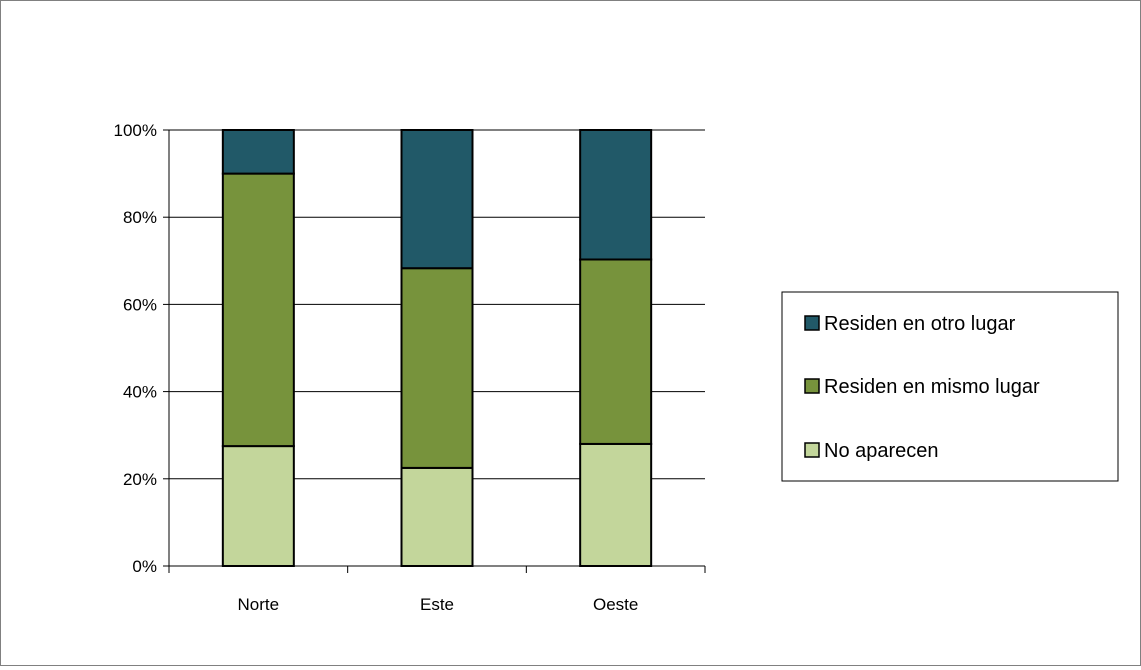 Image resolution: width=1141 pixels, height=670 pixels. Describe the element at coordinates (932, 387) in the screenshot. I see `legend-label-1: Residen en mismo lugar` at that location.